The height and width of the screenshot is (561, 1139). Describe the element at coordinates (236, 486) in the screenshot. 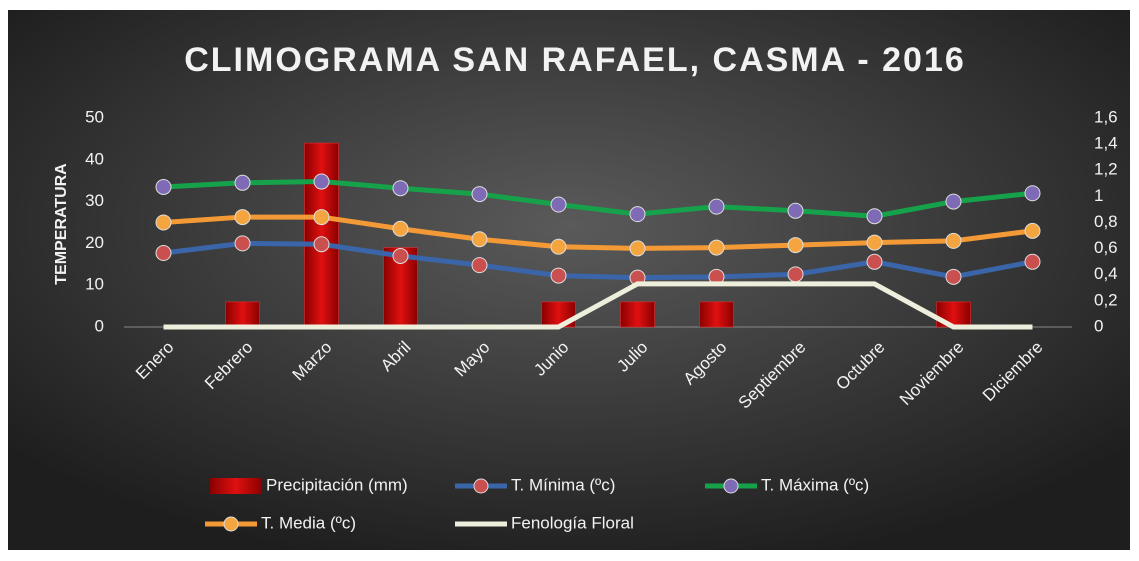

I see `legend-swatch` at that location.